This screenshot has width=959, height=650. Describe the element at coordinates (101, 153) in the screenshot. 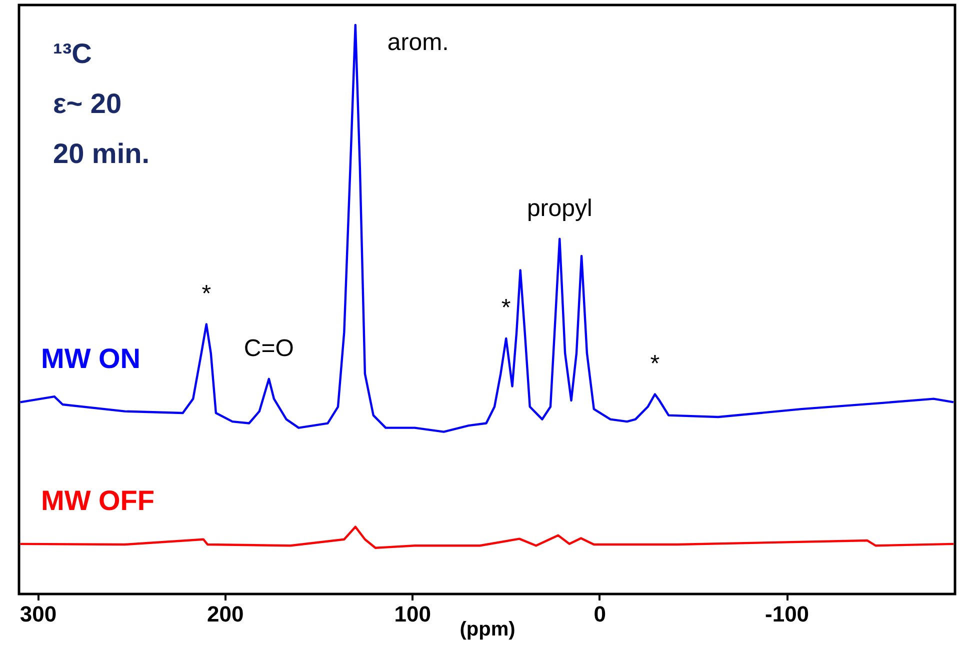

I see `annotation: 20 min.` at that location.